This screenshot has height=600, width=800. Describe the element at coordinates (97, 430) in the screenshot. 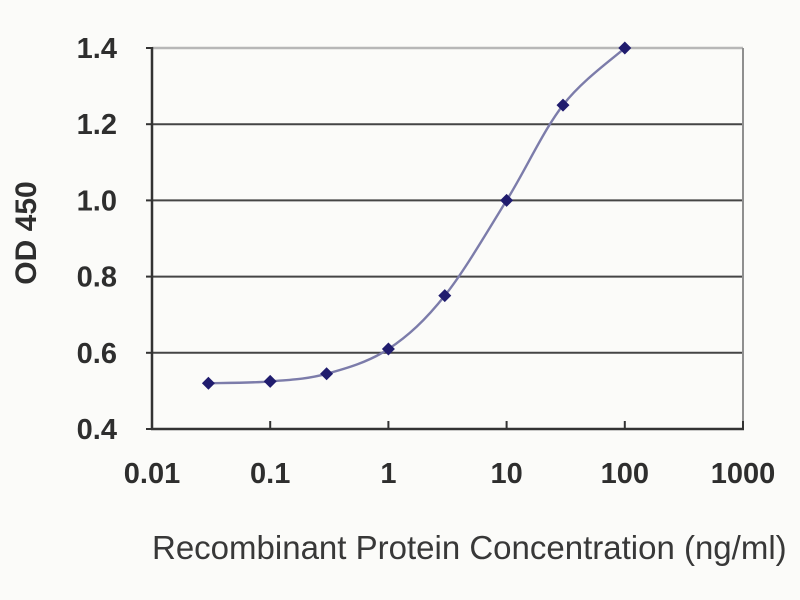

I see `y-tick-label: 0.4` at that location.